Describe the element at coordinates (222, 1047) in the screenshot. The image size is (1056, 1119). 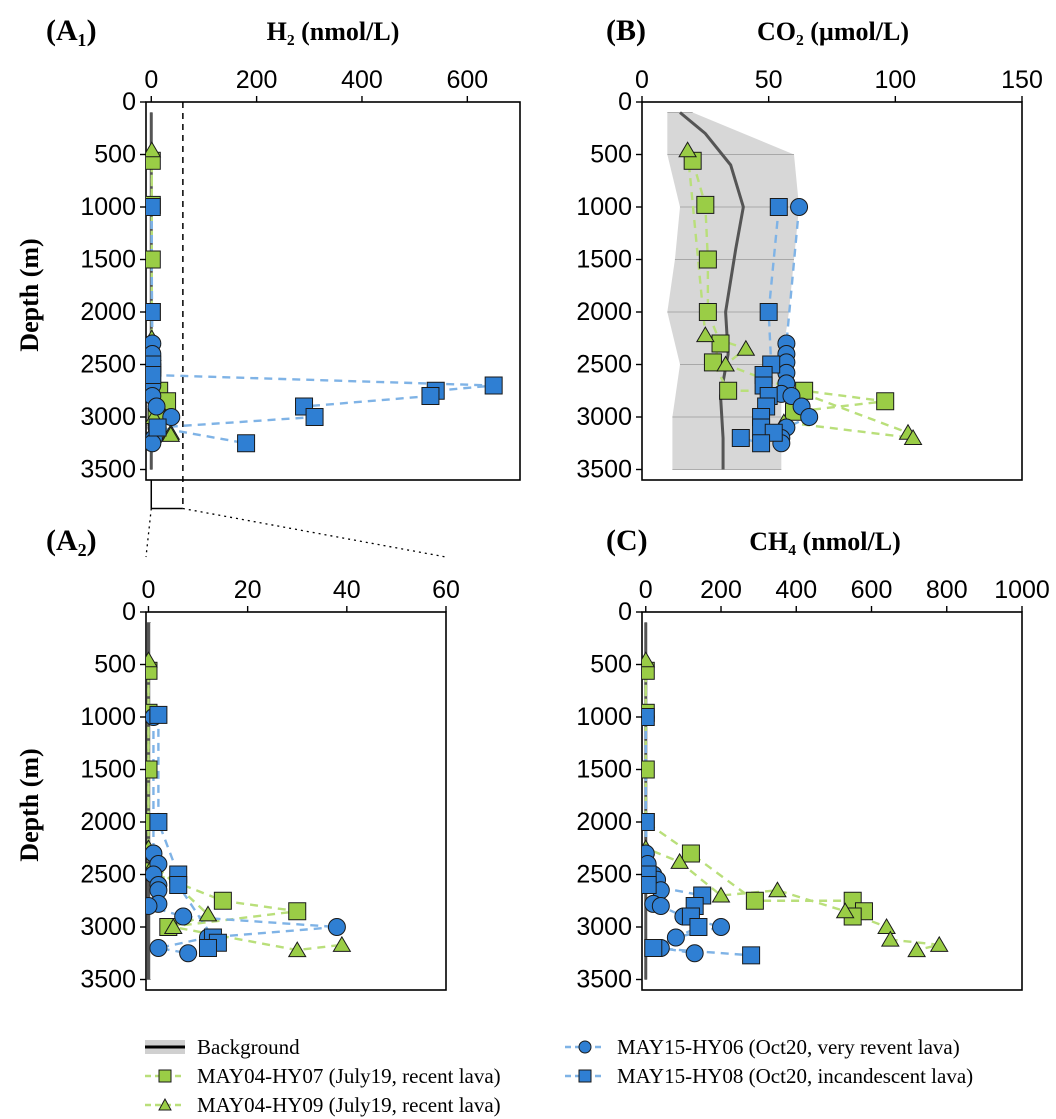
I see `legend-item: Background` at that location.